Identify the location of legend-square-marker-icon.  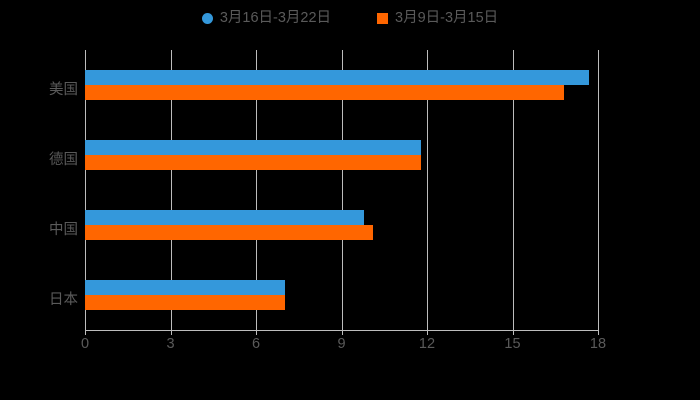
(383, 18).